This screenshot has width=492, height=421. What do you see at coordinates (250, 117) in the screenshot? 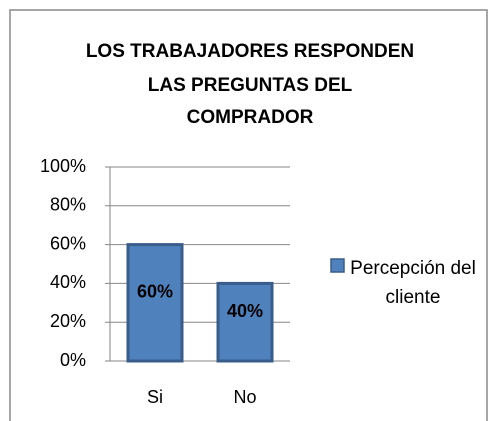
I see `chart-title: COMPRADOR` at bounding box center [250, 117].